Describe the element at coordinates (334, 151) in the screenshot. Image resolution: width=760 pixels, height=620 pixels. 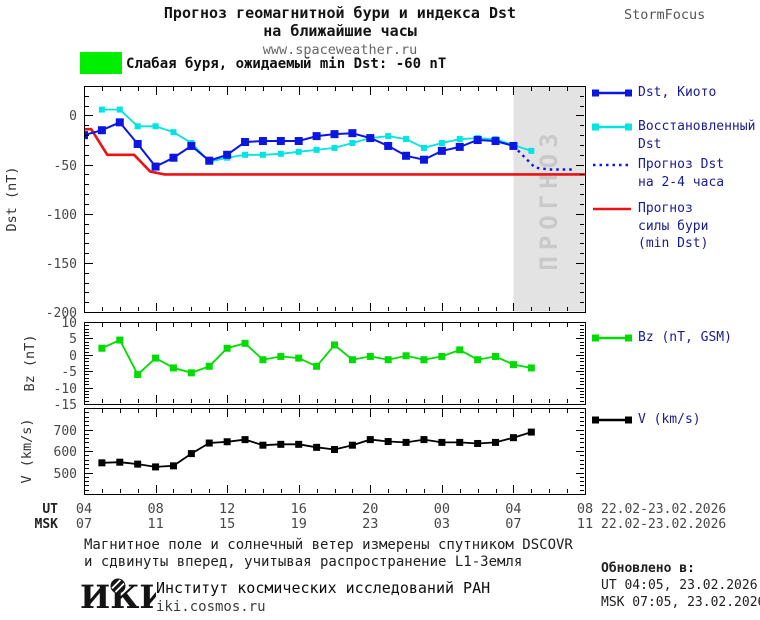
I see `series-storm_forecast` at that location.